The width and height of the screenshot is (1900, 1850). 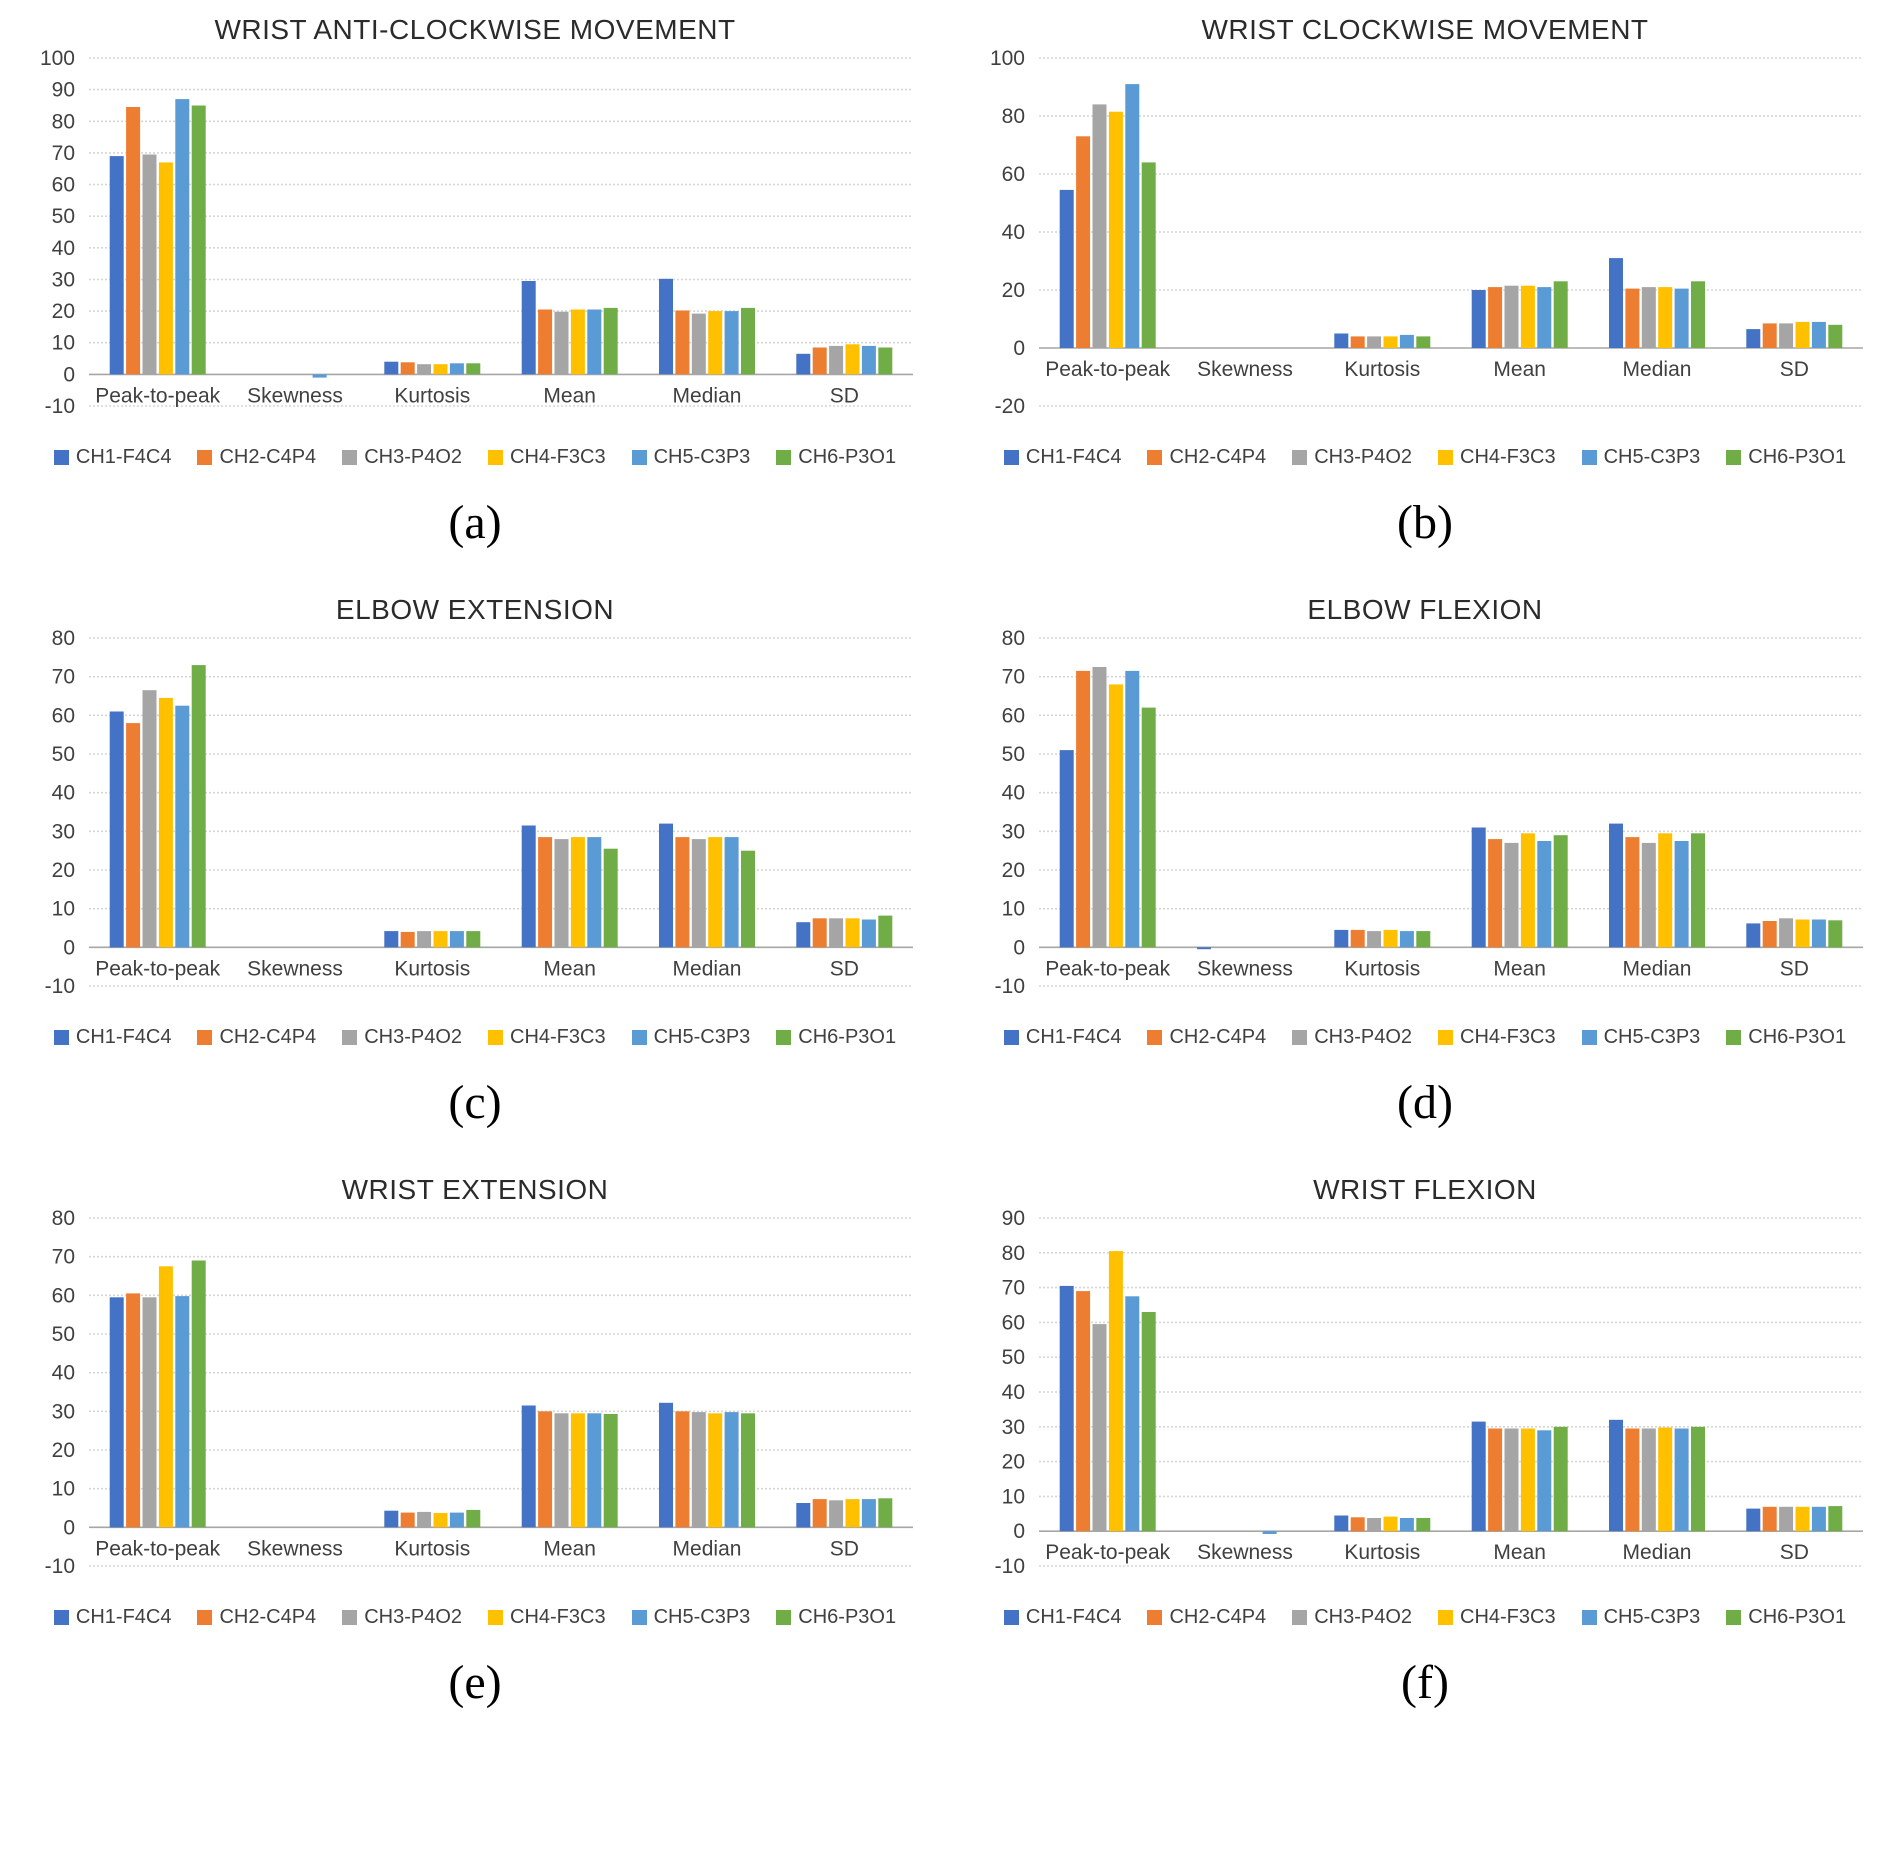 What do you see at coordinates (63, 870) in the screenshot?
I see `y-tick-label: 20` at bounding box center [63, 870].